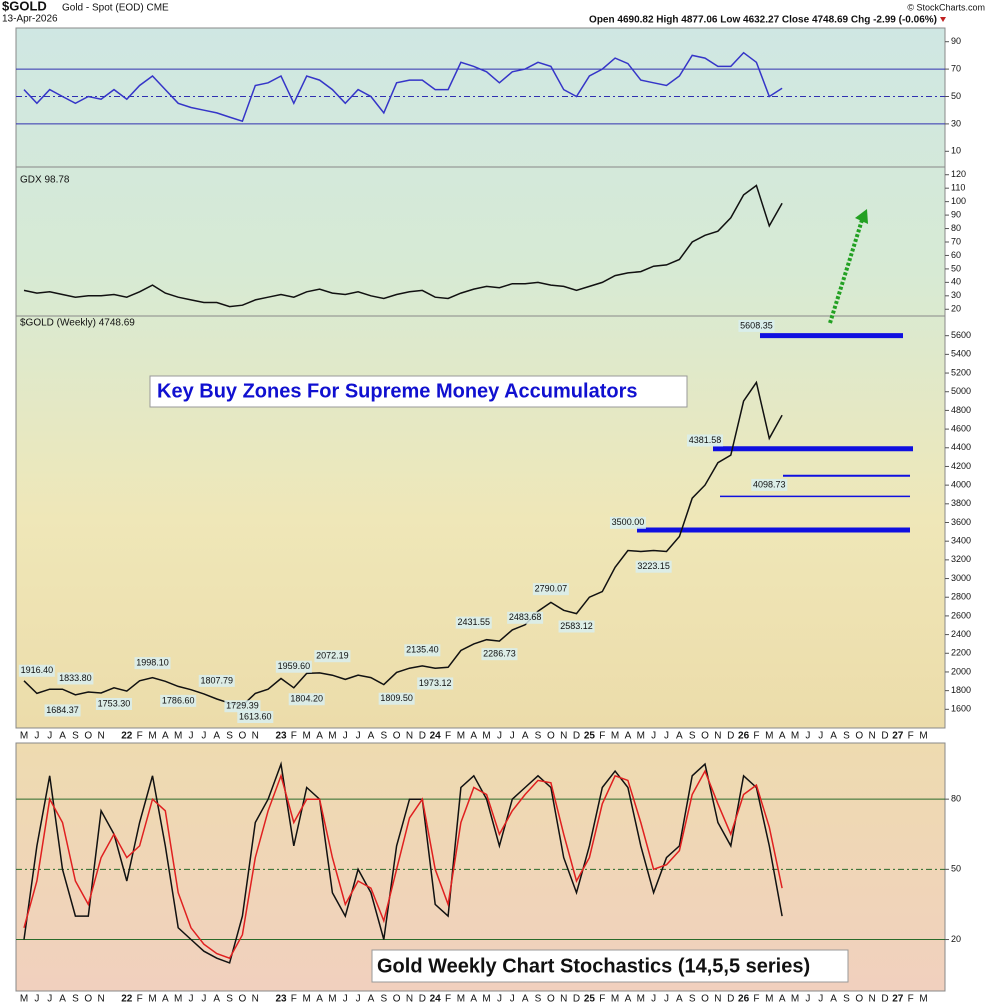  What do you see at coordinates (961, 428) in the screenshot?
I see `y-tick-label: 4600` at bounding box center [961, 428].